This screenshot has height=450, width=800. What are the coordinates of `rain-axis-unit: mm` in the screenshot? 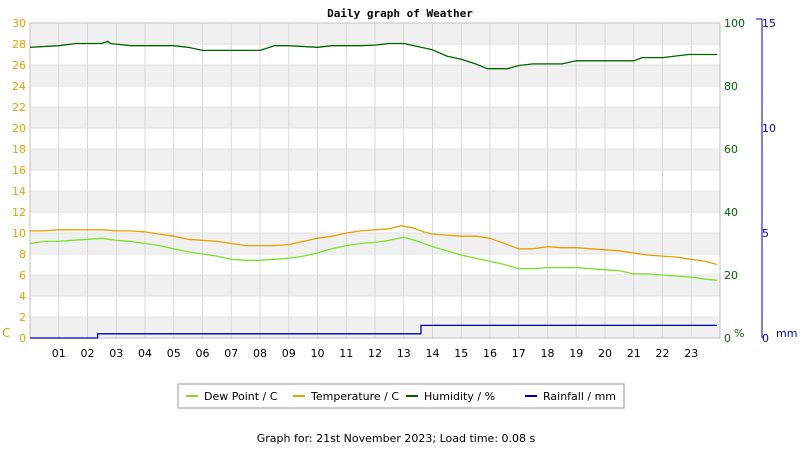 It's located at (786, 333).